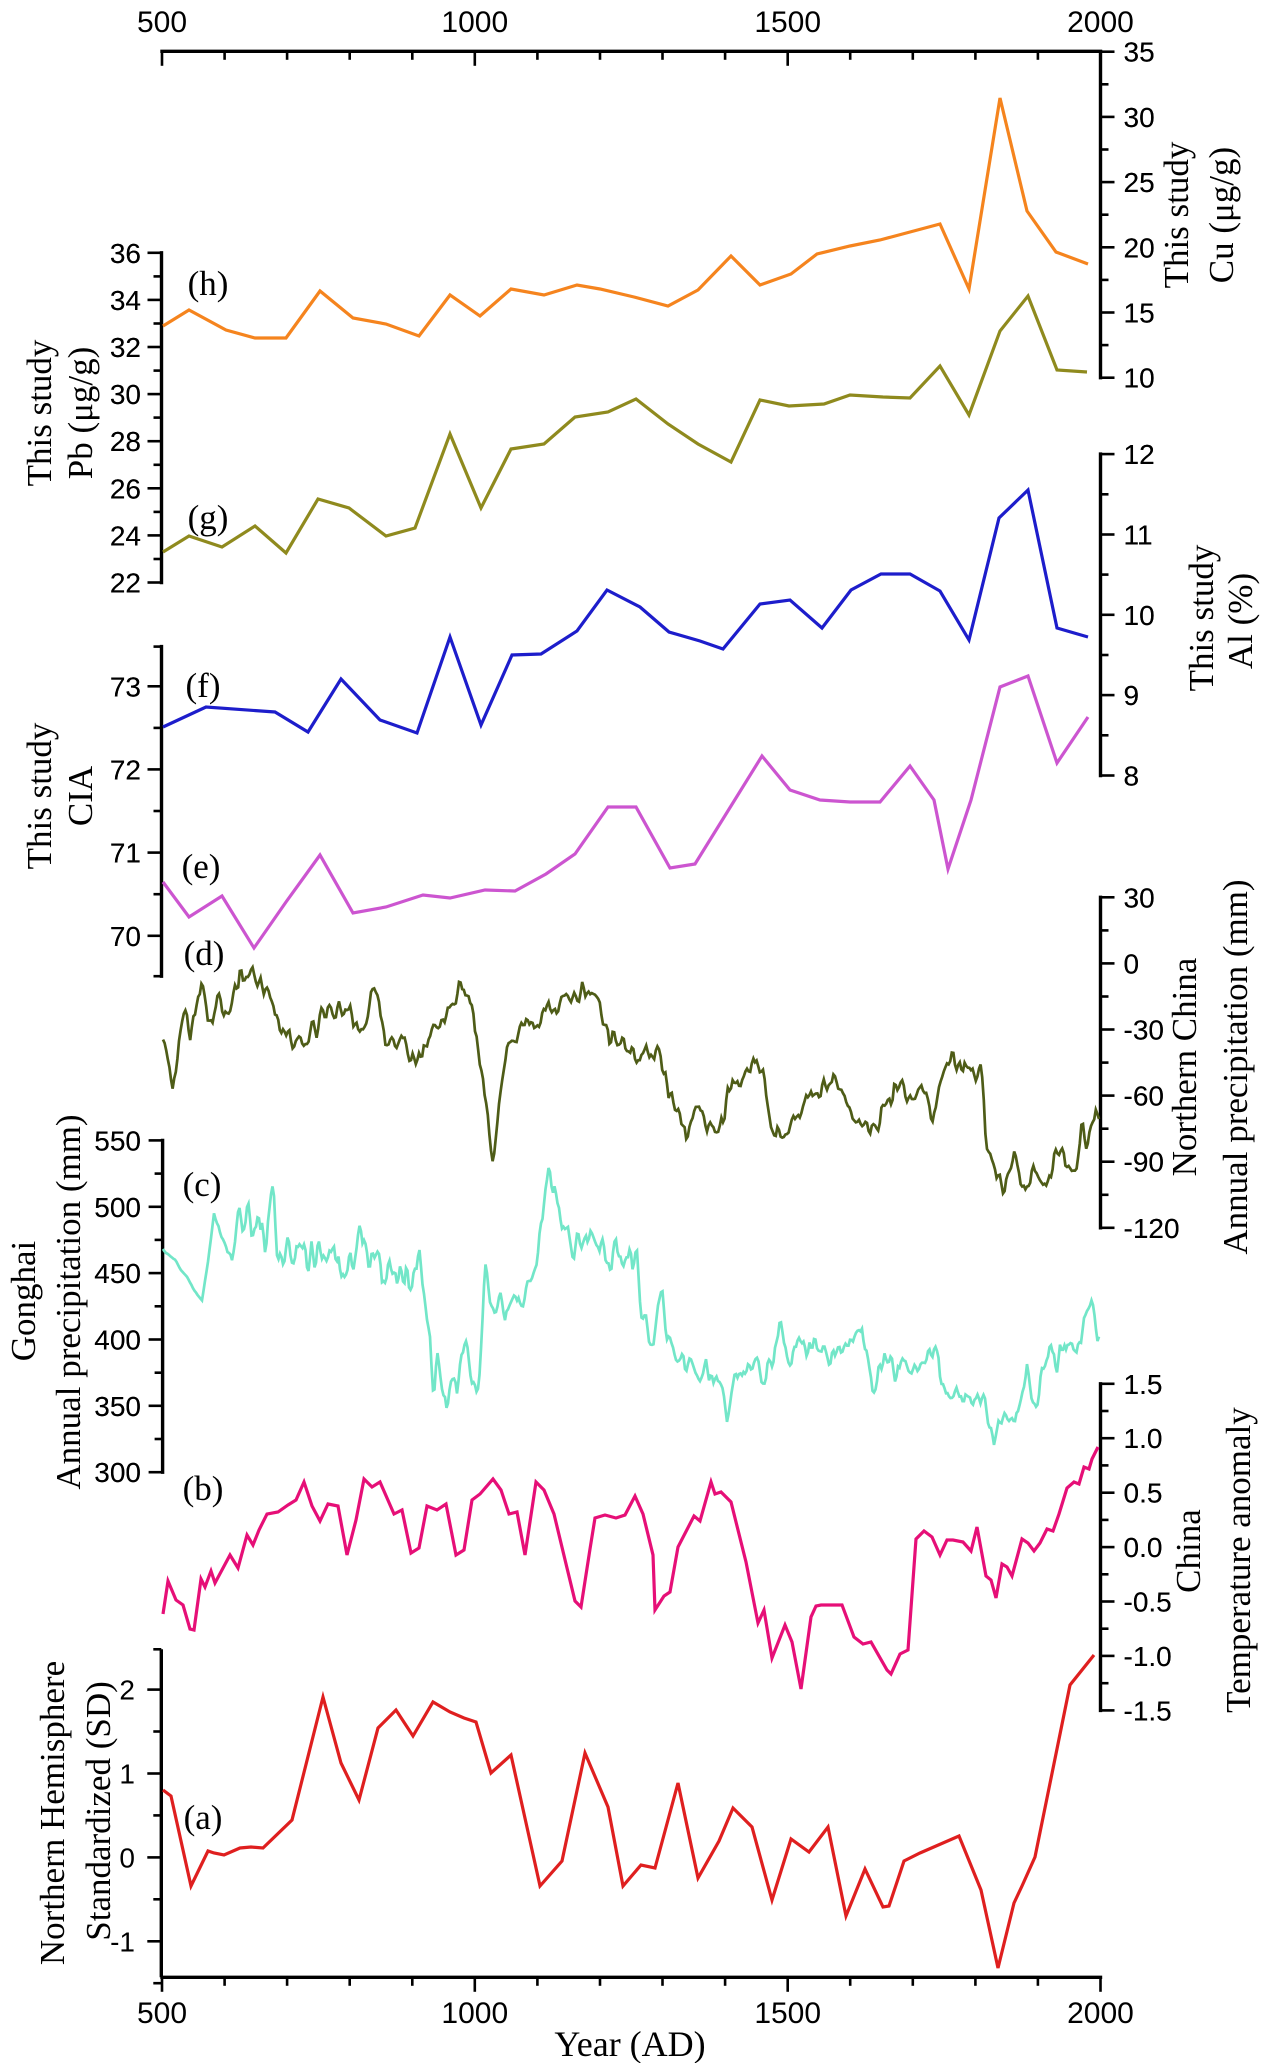 This screenshot has width=1268, height=2063. I want to click on svg-text: 72, so click(125, 769).